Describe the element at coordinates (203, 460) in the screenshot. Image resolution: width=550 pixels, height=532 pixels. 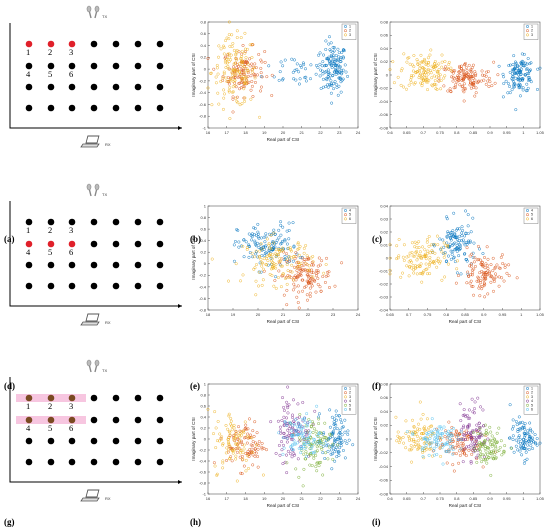
I see `y-tick-label: -0.4` at that location.